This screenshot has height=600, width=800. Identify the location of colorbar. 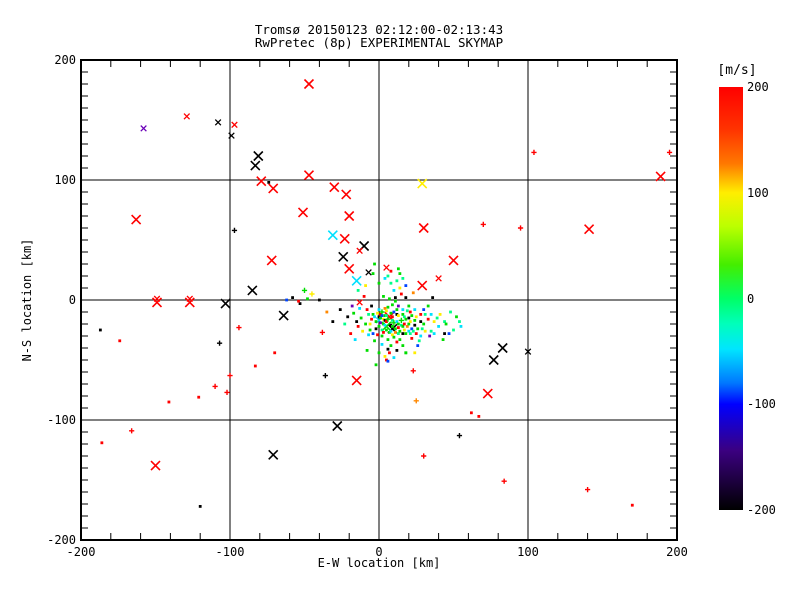
(731, 298).